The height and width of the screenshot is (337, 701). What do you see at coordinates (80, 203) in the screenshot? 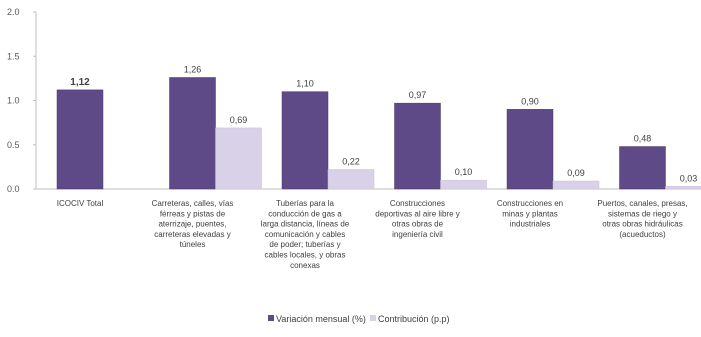
I see `category-label: ICOCIV Total` at bounding box center [80, 203].